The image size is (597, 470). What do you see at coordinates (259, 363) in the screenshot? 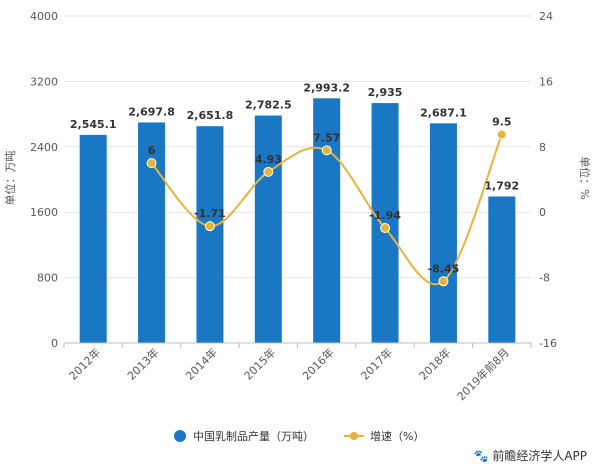
I see `x-tick-label: 2015年` at bounding box center [259, 363].